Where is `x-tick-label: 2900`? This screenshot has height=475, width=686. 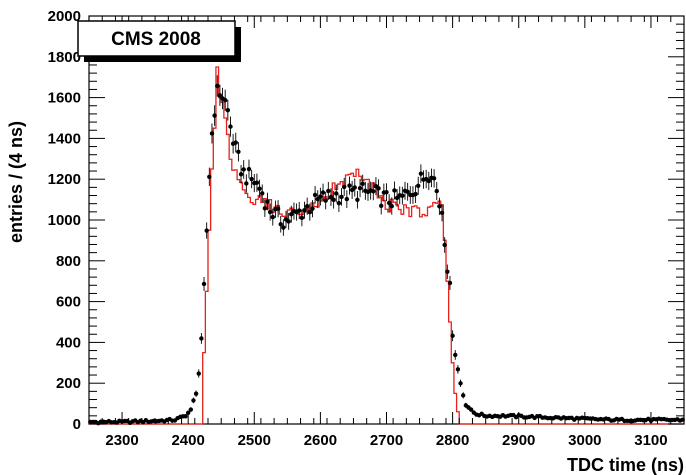
x-tick-label: 2900 is located at coordinates (518, 440).